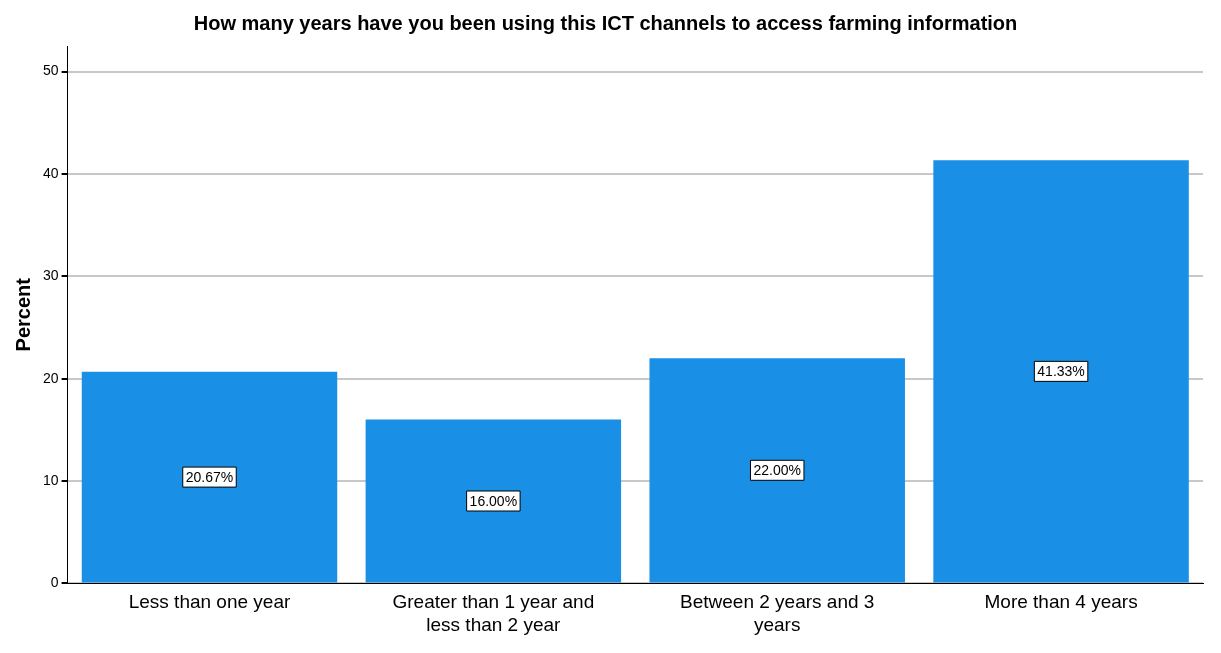 This screenshot has height=653, width=1221. Describe the element at coordinates (50, 275) in the screenshot. I see `y-tick-label: 30` at that location.